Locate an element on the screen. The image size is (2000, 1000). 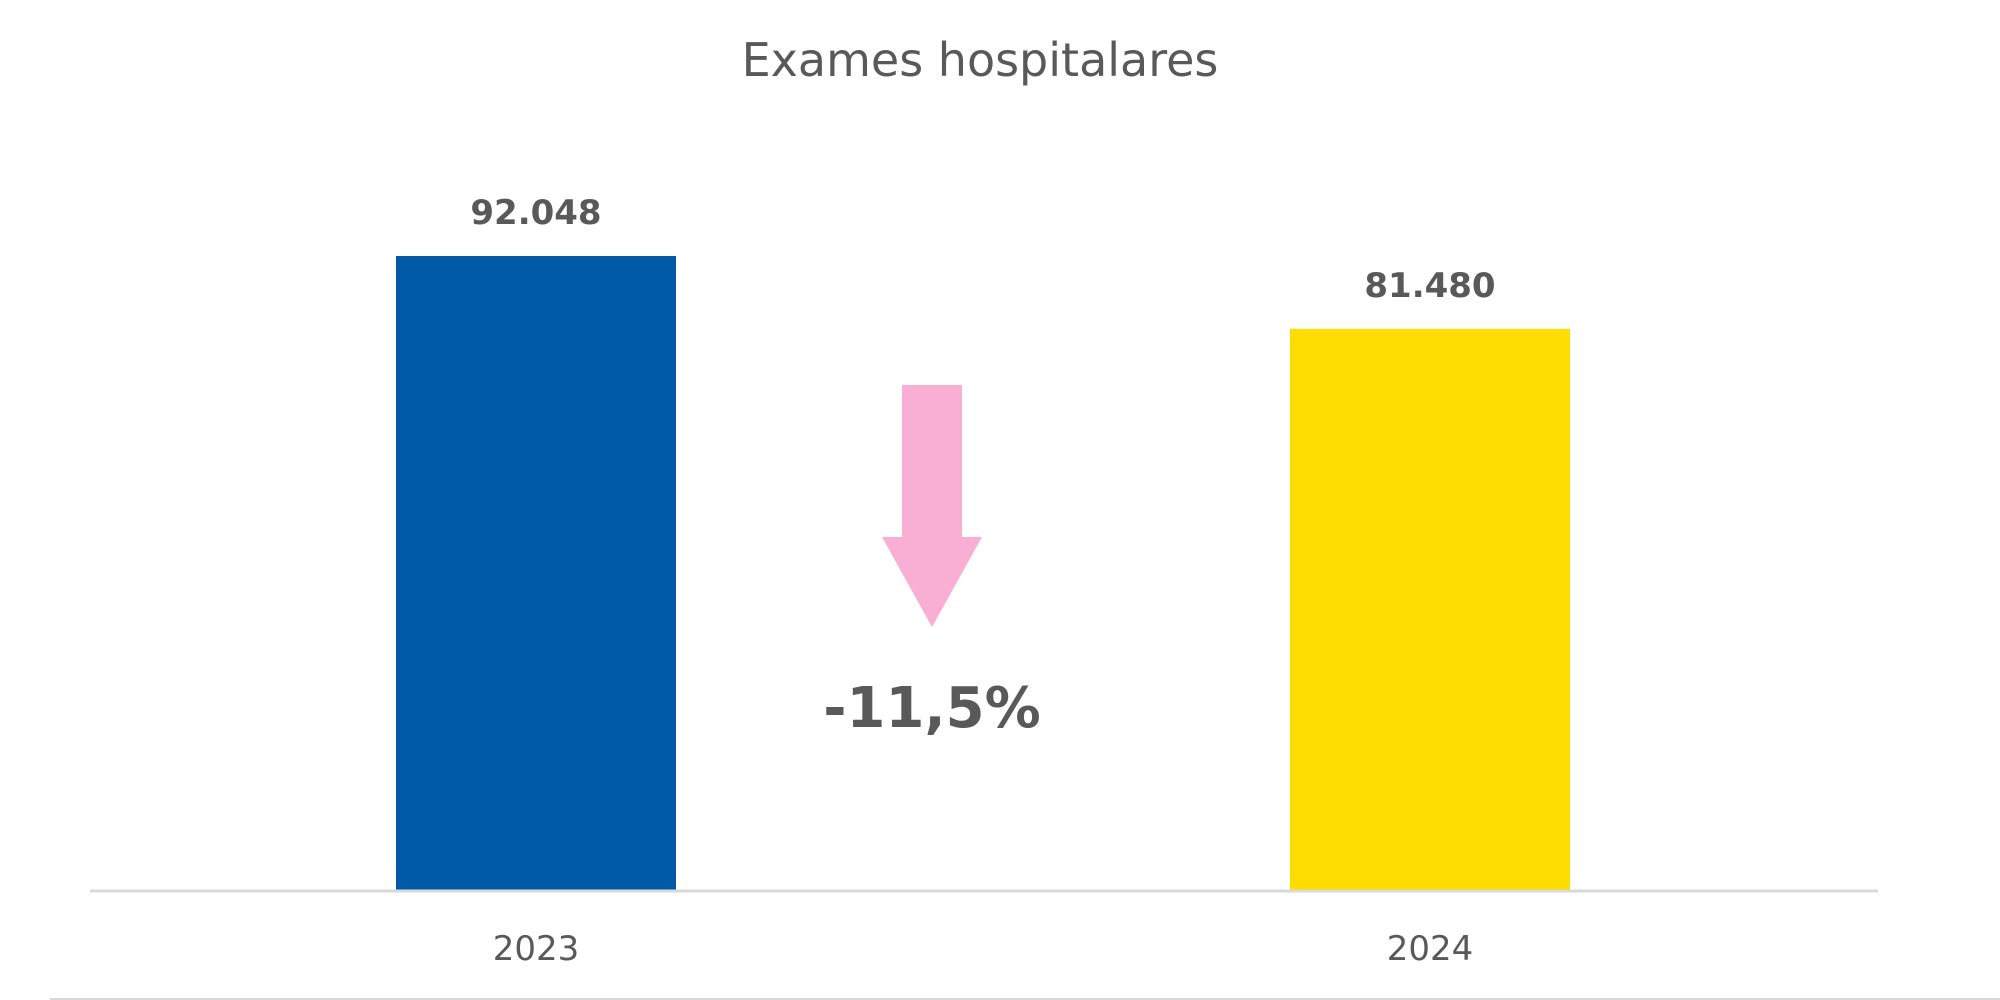
bar-2023 is located at coordinates (536, 573).